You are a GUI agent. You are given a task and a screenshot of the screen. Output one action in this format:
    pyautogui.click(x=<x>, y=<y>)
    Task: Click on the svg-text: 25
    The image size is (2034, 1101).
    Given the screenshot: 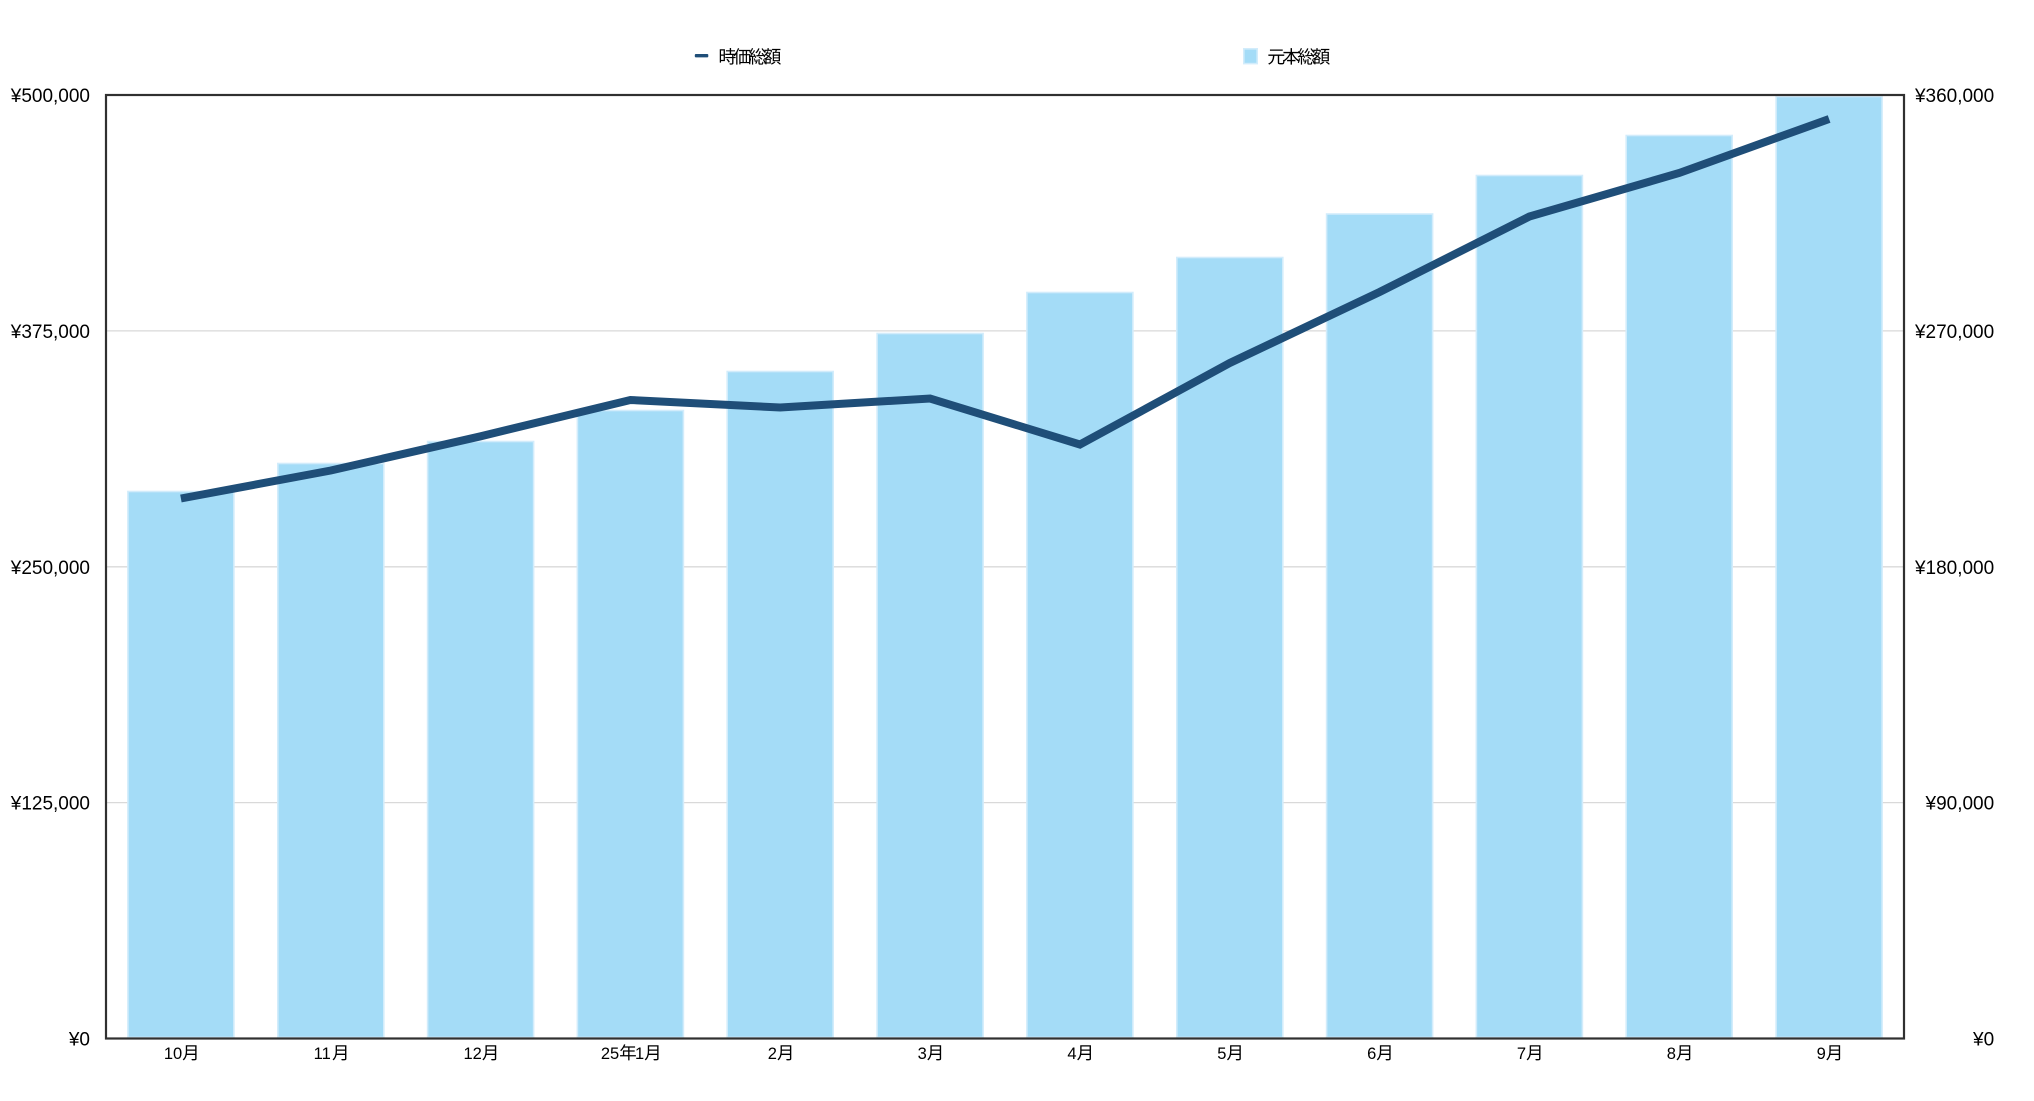 What is the action you would take?
    pyautogui.click(x=610, y=1054)
    